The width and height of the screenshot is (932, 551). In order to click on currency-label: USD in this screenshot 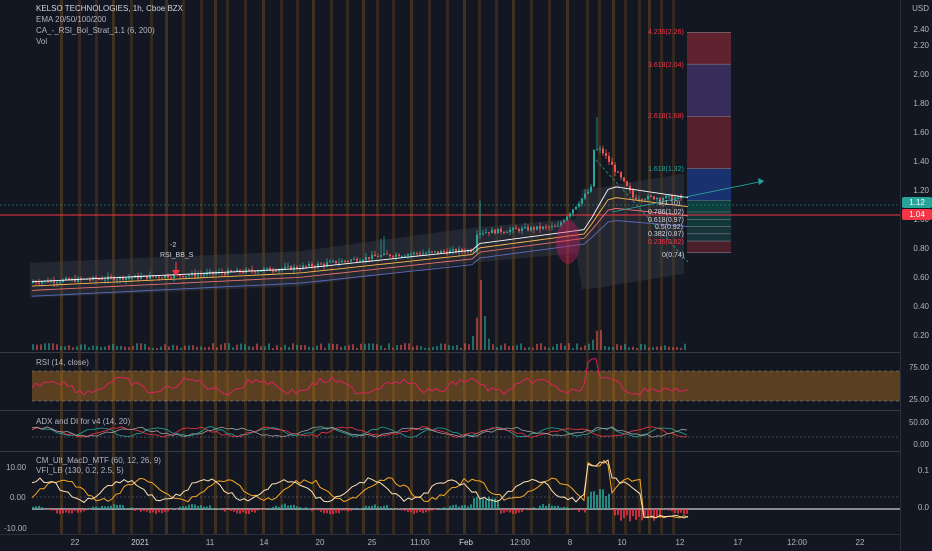, I will do `click(920, 8)`.